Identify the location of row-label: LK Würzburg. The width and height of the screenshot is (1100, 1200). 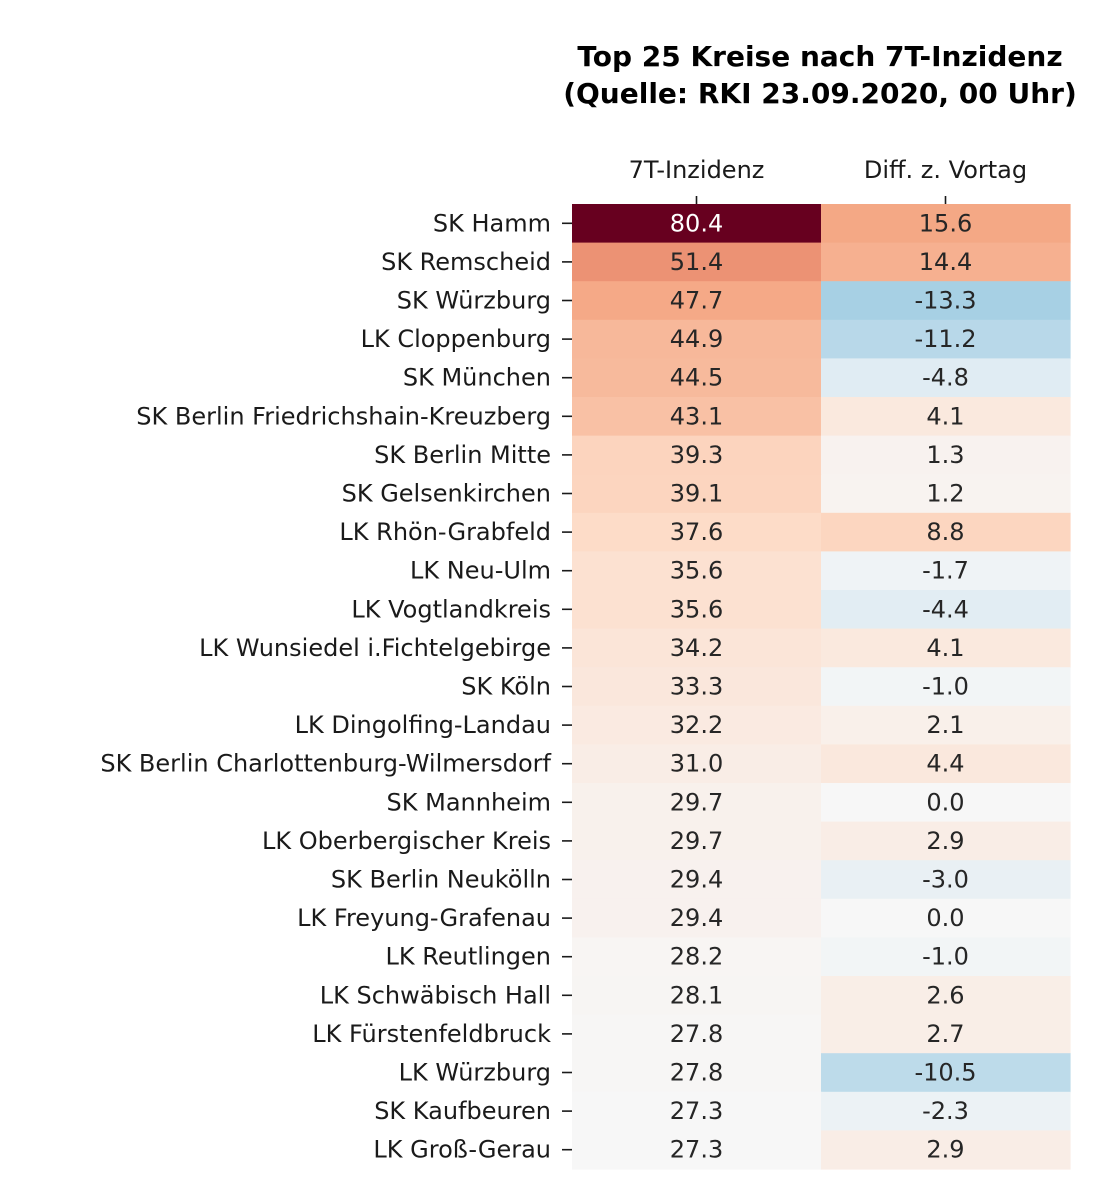
(475, 1073).